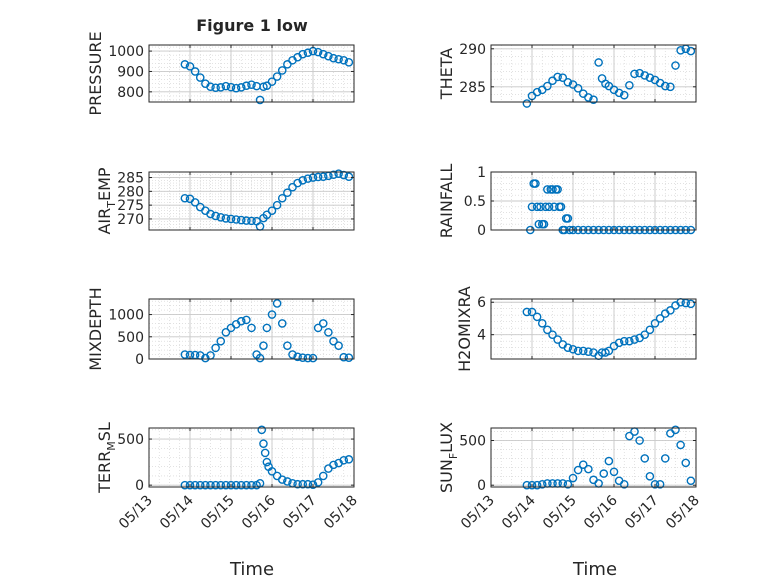  I want to click on x-axis-label-left: Time, so click(251, 569).